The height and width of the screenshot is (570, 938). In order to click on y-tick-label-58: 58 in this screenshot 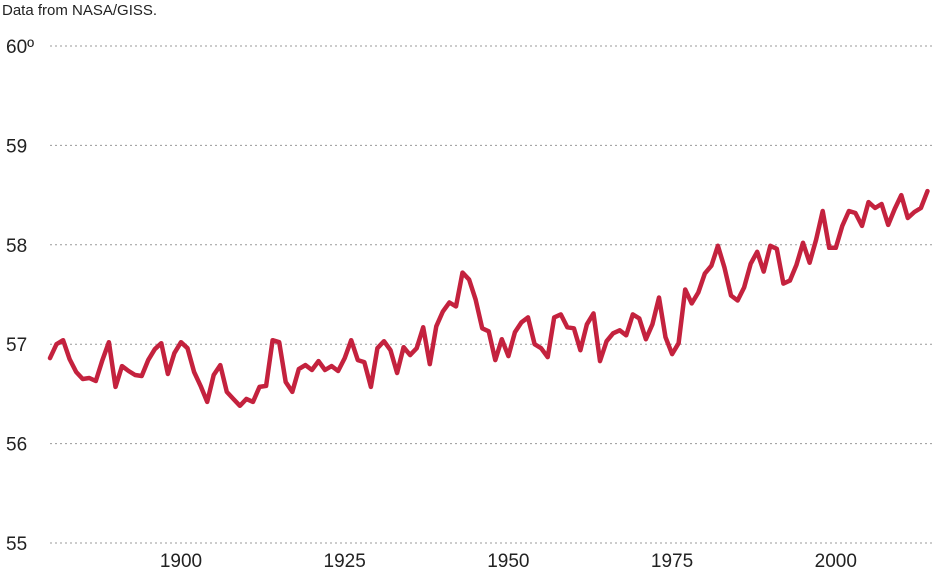, I will do `click(16, 246)`.